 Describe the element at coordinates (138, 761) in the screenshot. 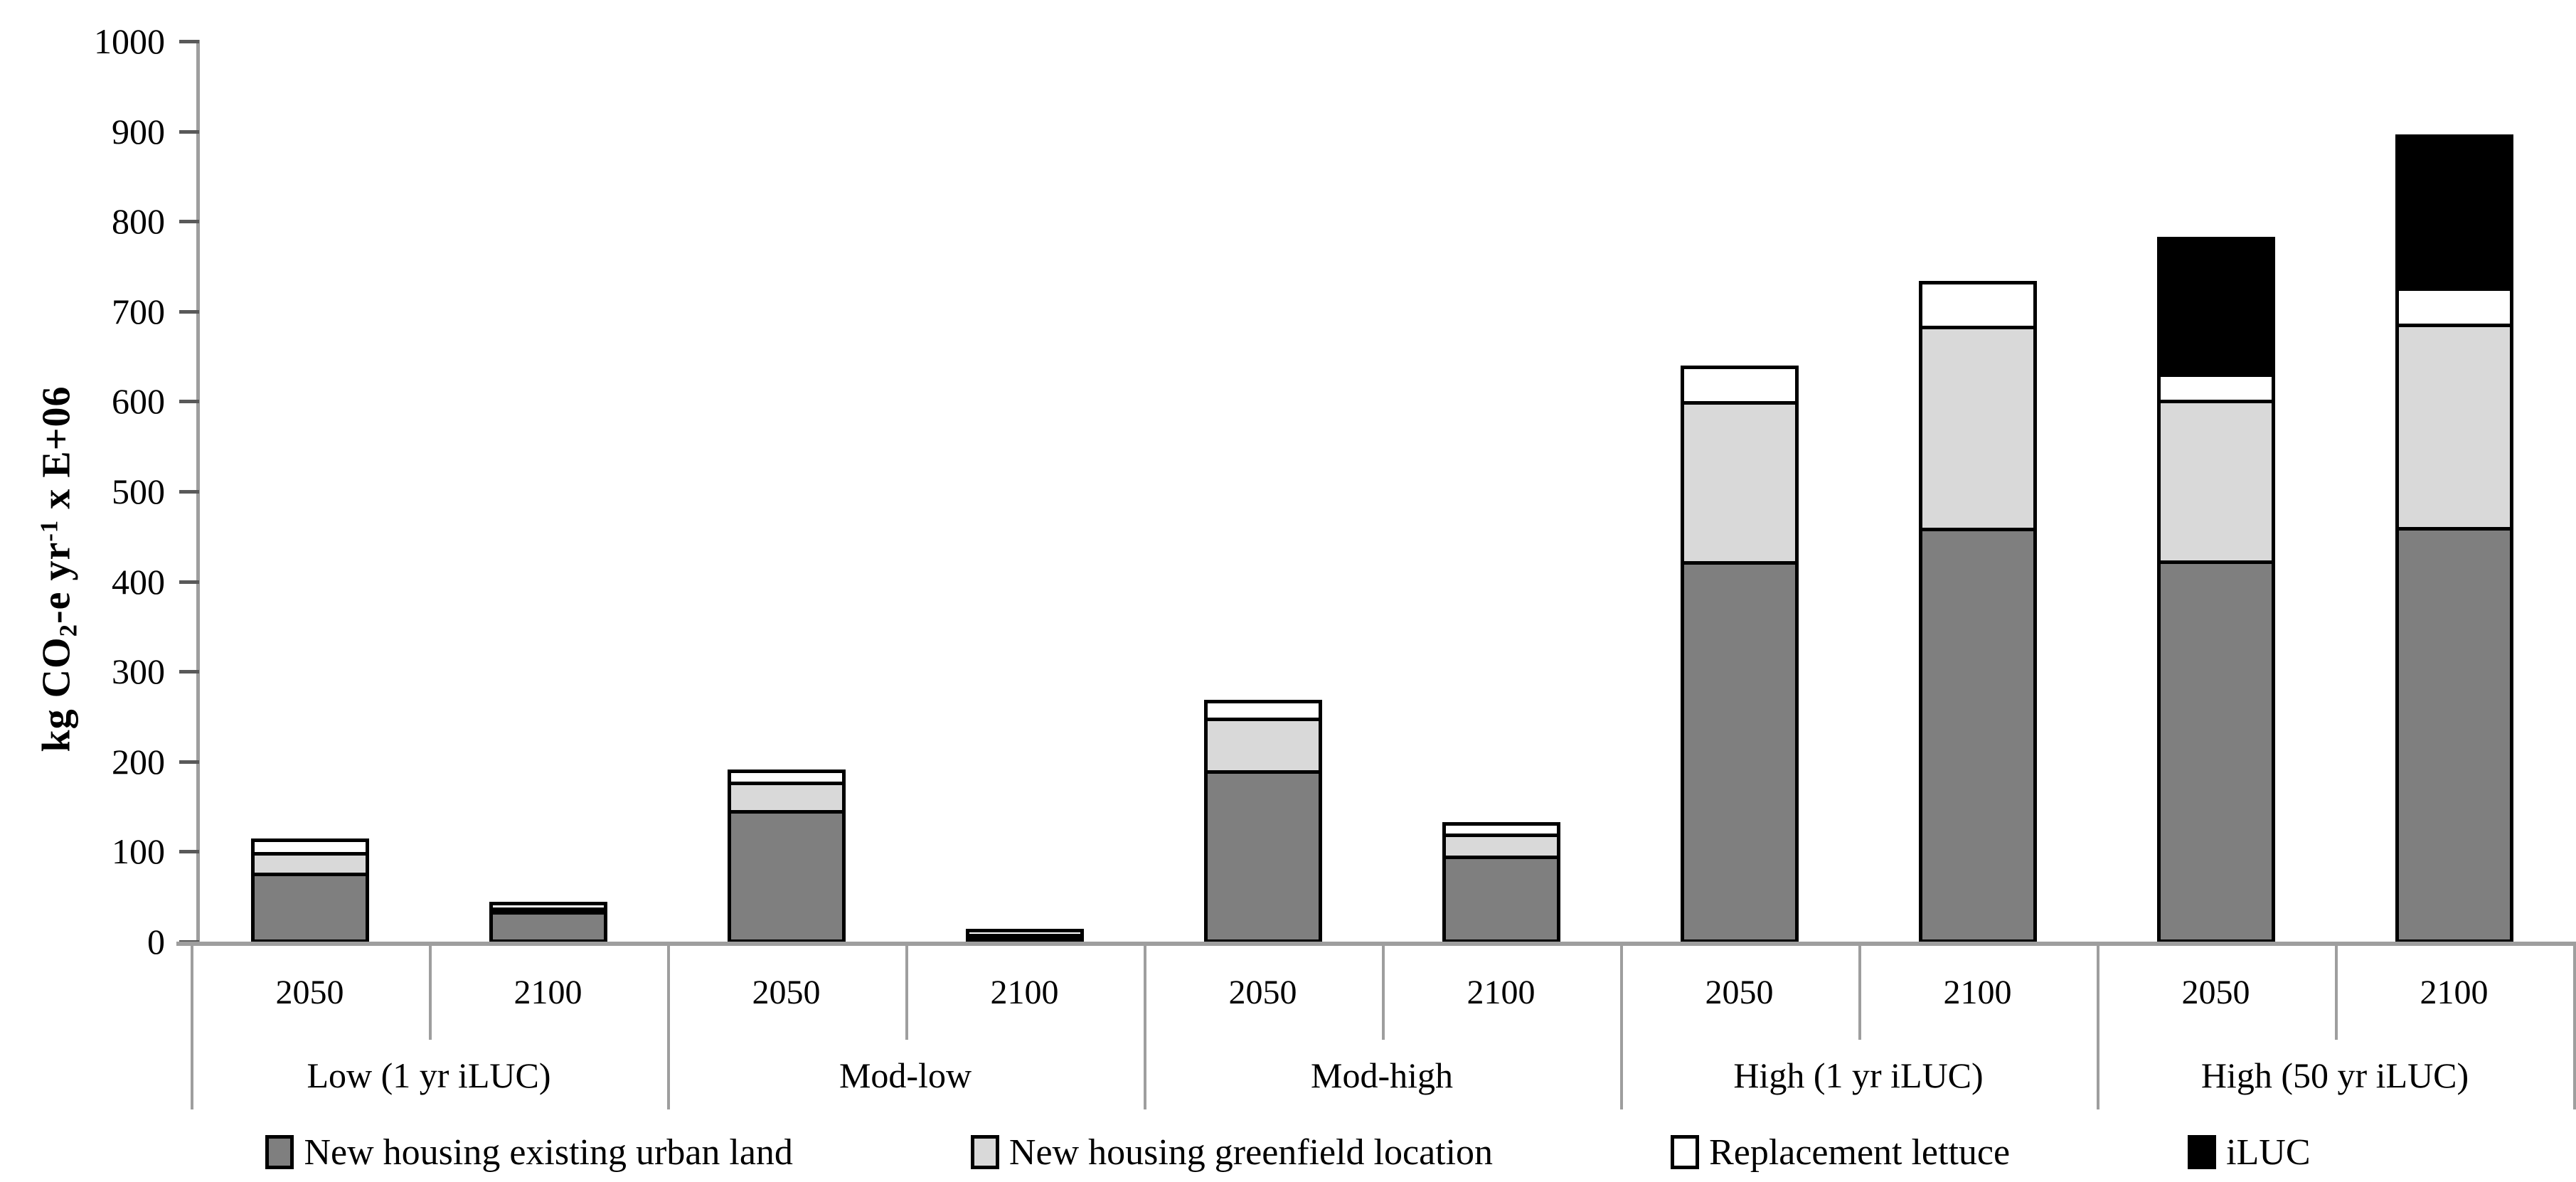

I see `y-axis-tick-label: 200` at that location.